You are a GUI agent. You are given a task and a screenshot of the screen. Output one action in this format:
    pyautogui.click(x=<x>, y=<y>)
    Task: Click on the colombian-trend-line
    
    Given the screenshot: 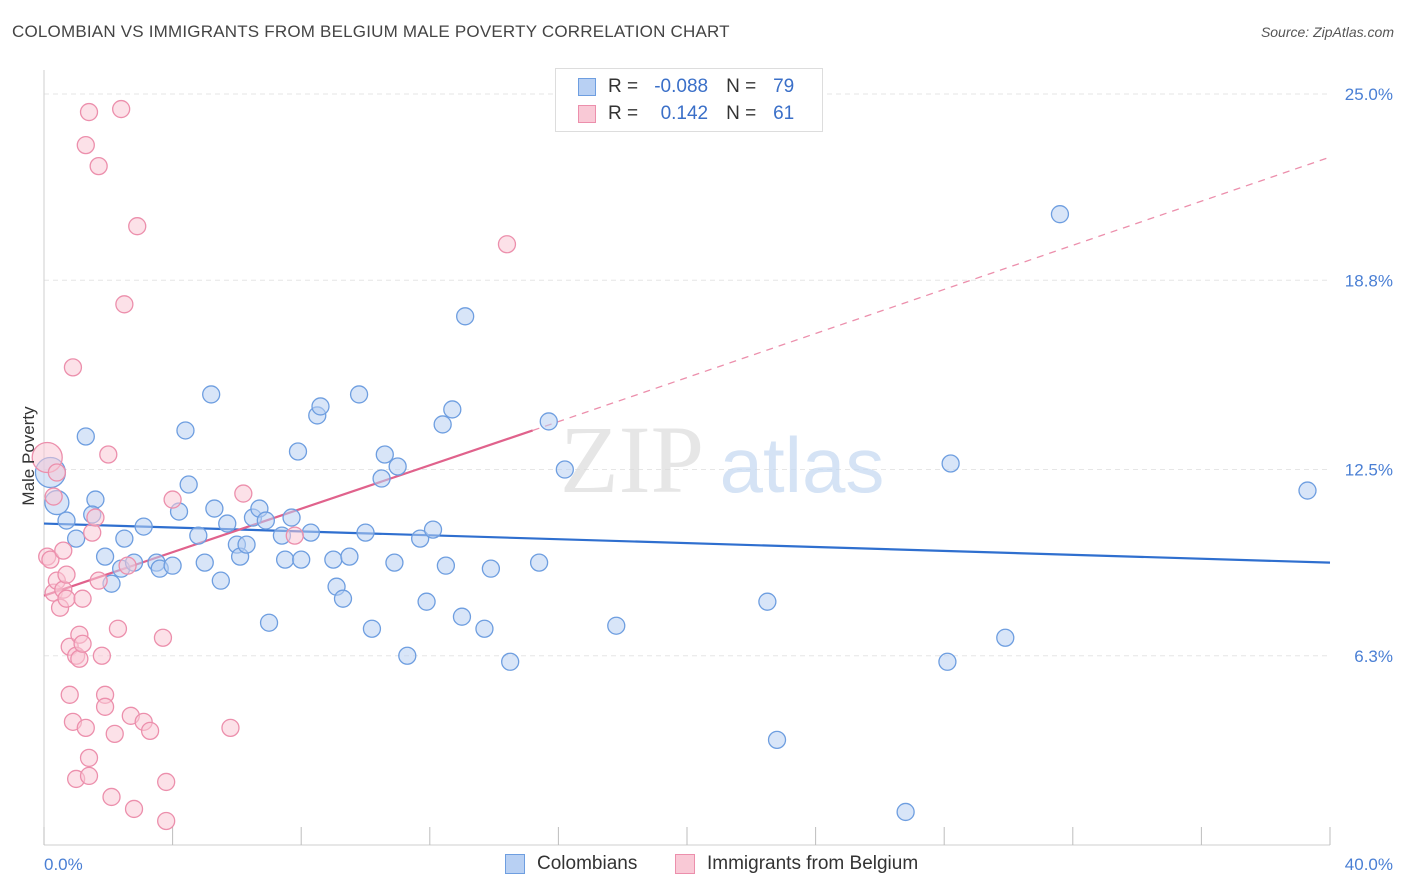 What is the action you would take?
    pyautogui.click(x=687, y=543)
    